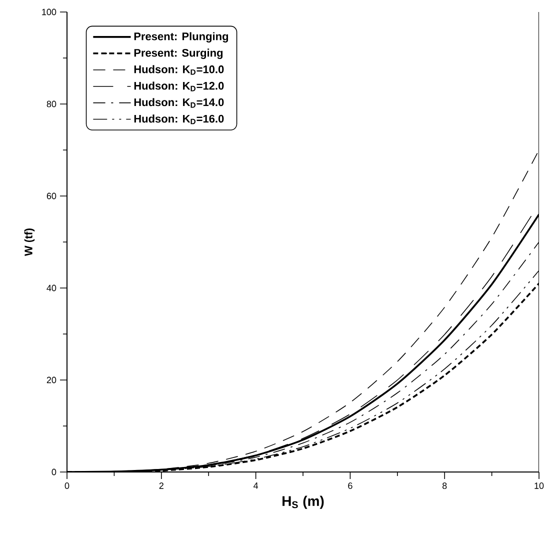 The image size is (551, 535). I want to click on x-tick-label: 8, so click(444, 485).